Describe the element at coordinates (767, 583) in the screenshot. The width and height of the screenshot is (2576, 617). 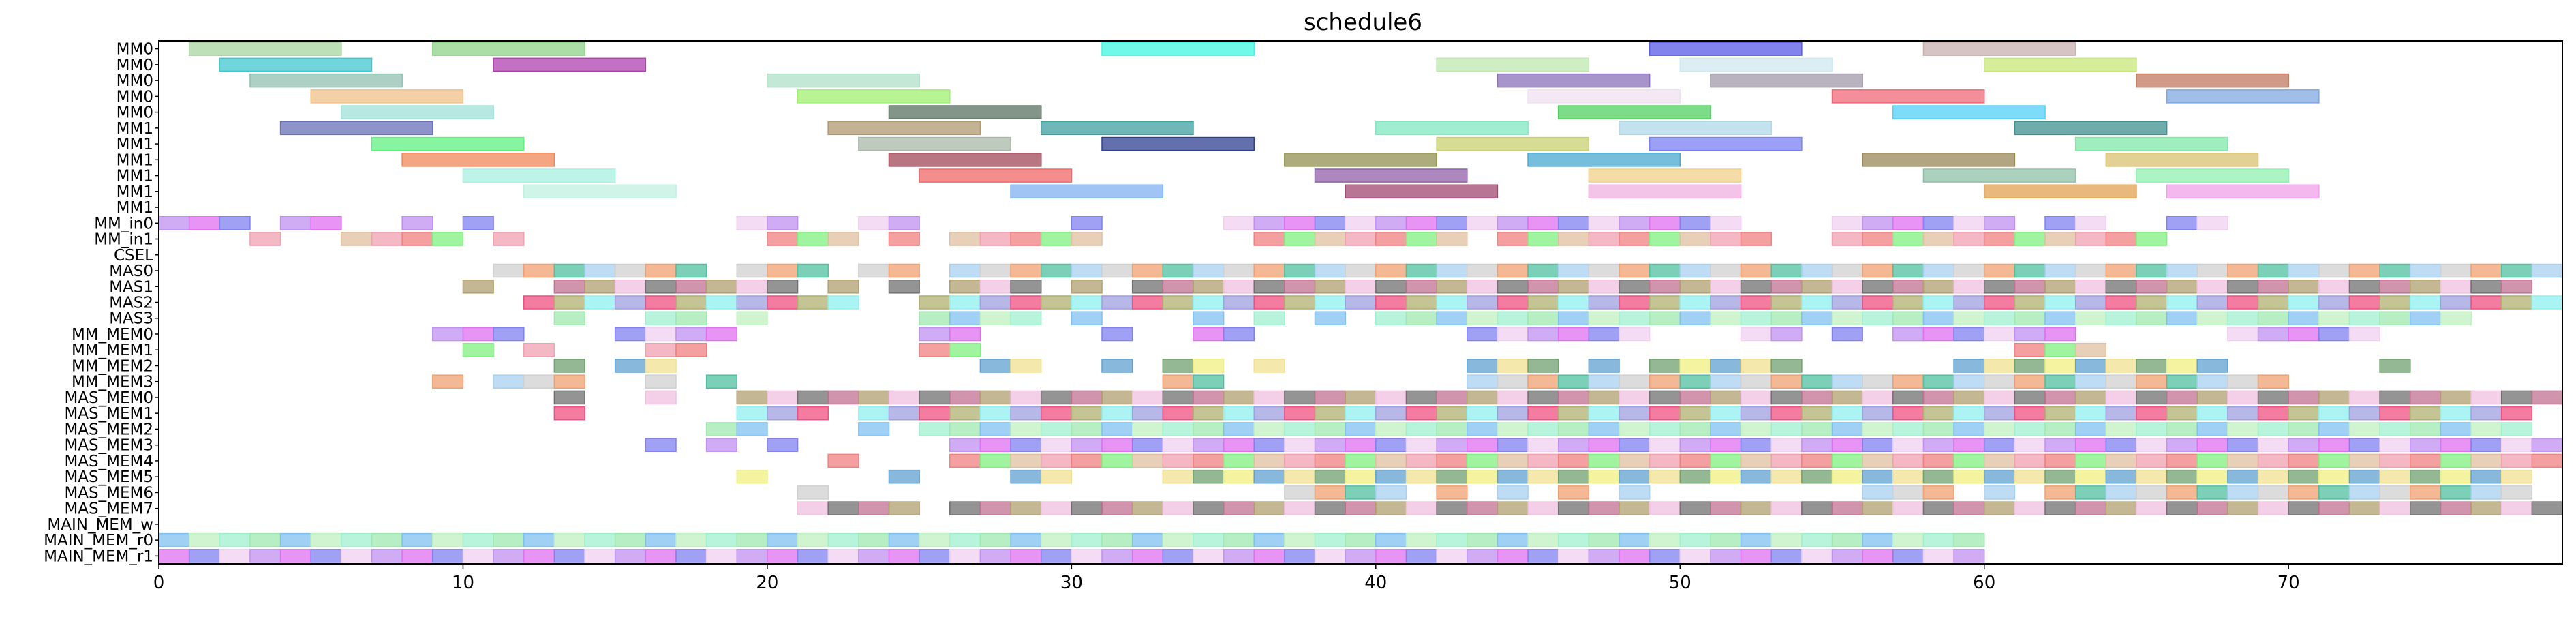
I see `x-tick-label: 20` at that location.